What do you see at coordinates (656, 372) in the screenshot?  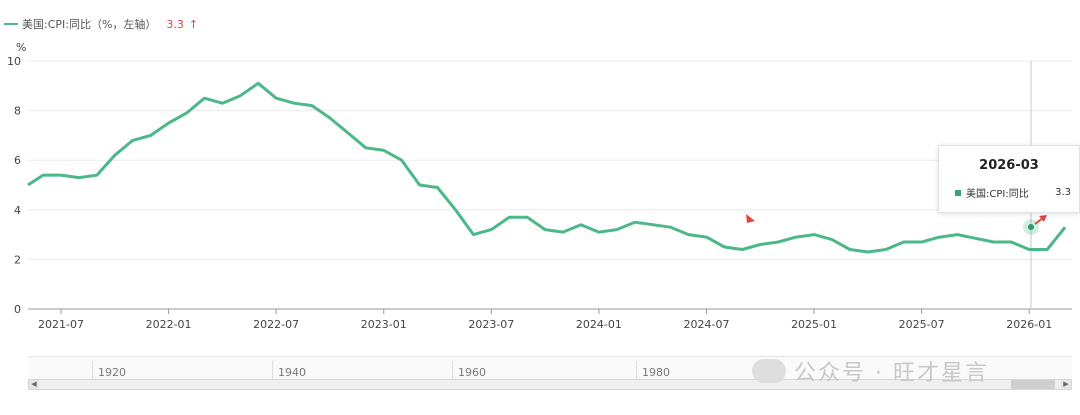 I see `nav-year-label: 1980` at bounding box center [656, 372].